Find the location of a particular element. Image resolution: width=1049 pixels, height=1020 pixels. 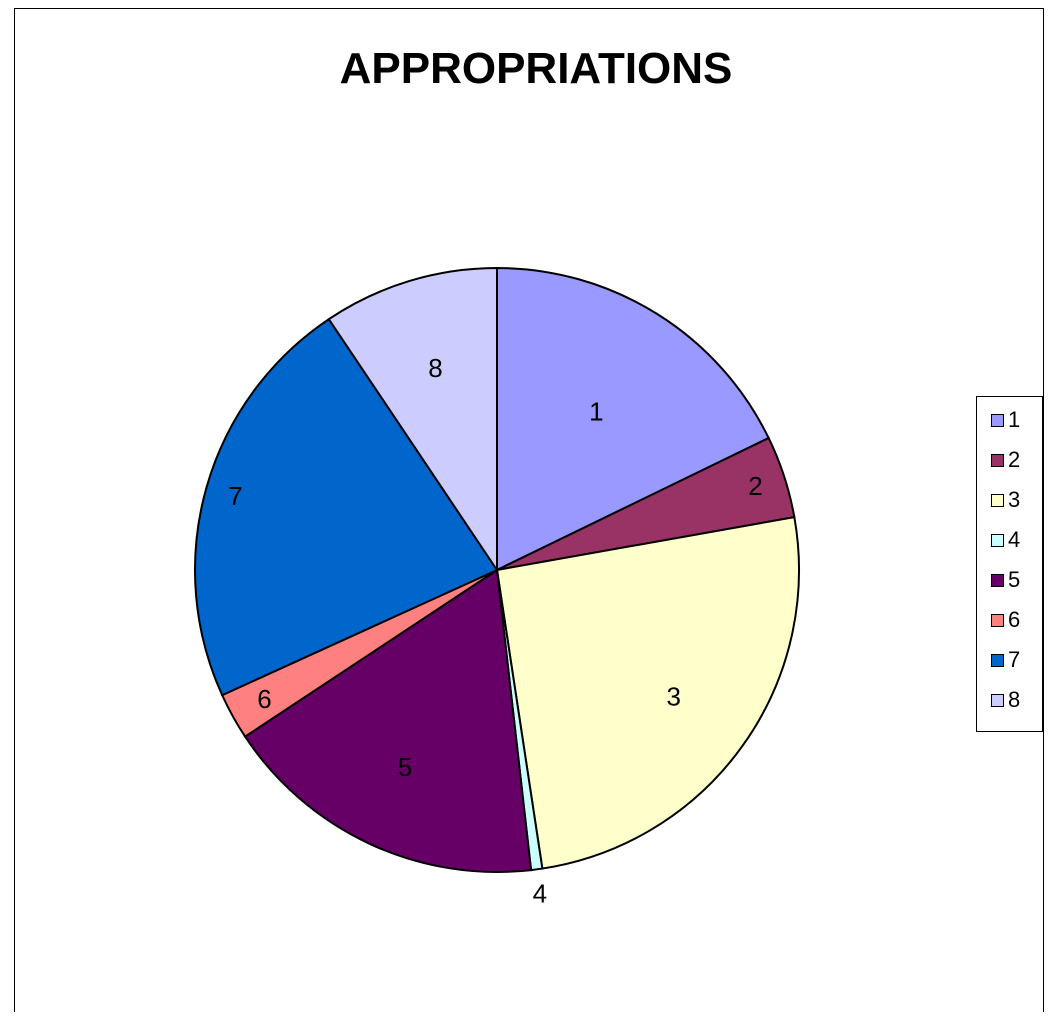

legend-item-5: 5 is located at coordinates (1005, 580).